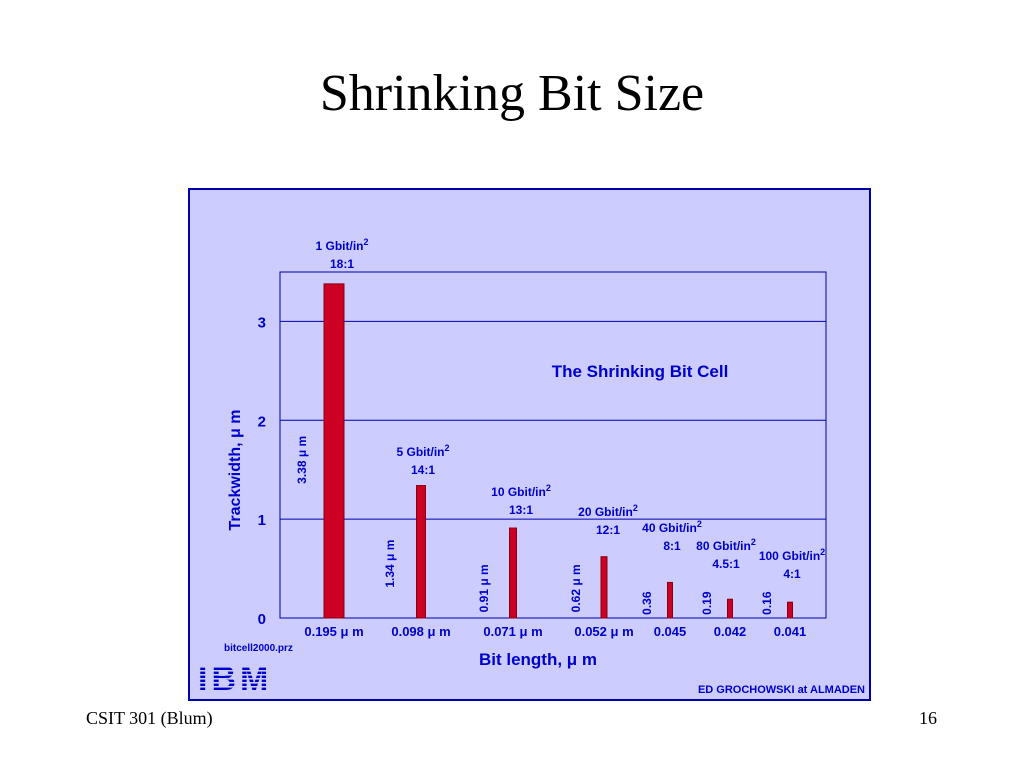 This screenshot has height=768, width=1024. I want to click on x-tick-label: 0.045, so click(670, 631).